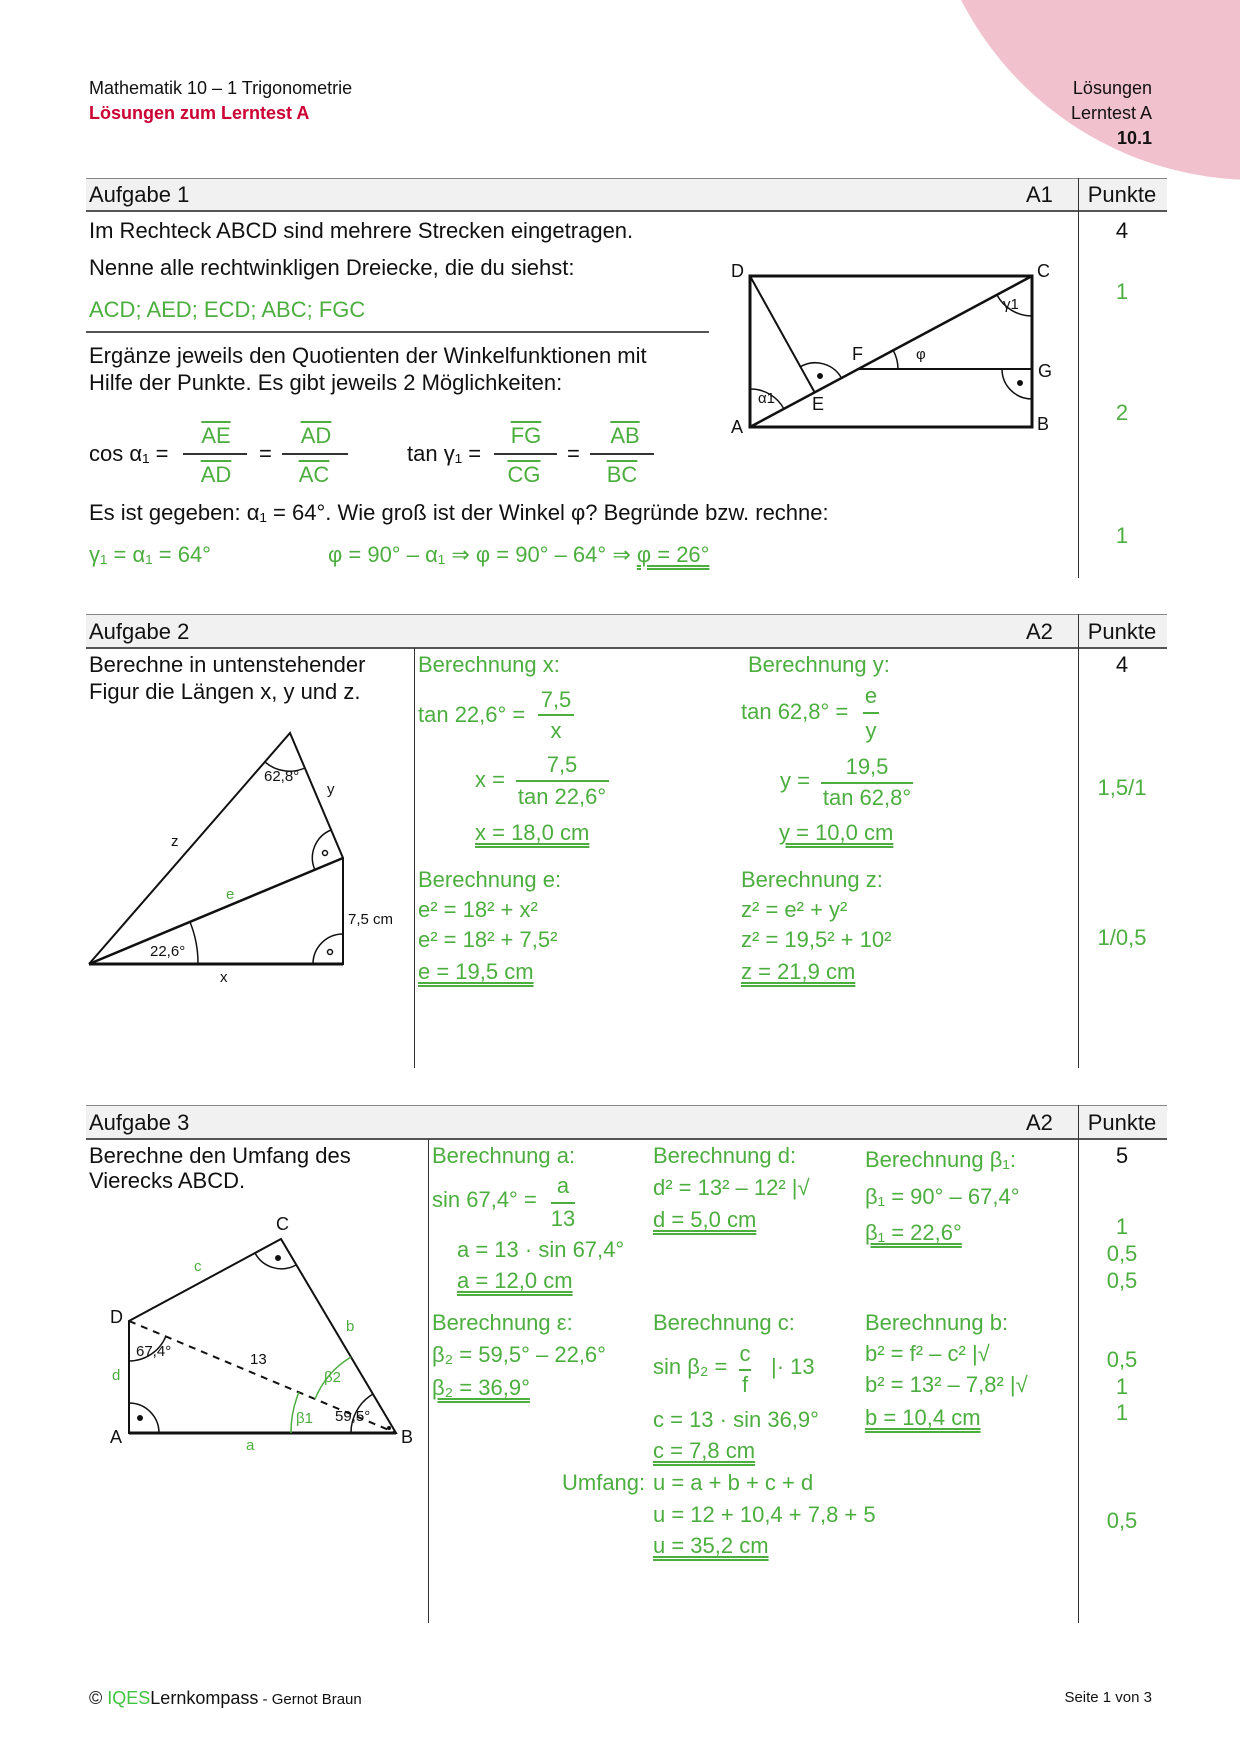 Image resolution: width=1240 pixels, height=1754 pixels. Describe the element at coordinates (867, 766) in the screenshot. I see `frac-num: 19,5` at that location.